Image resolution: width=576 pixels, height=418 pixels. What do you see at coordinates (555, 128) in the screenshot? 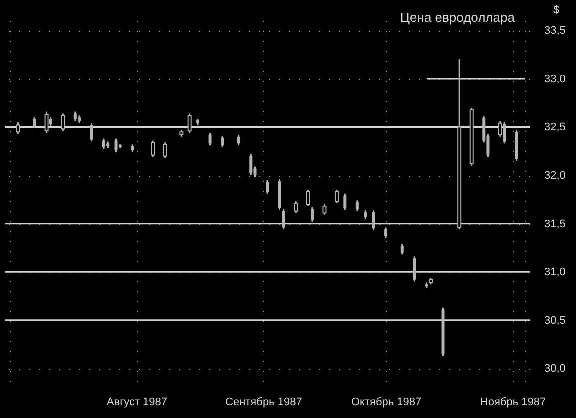
I see `y-tick-label: 32,5` at bounding box center [555, 128].